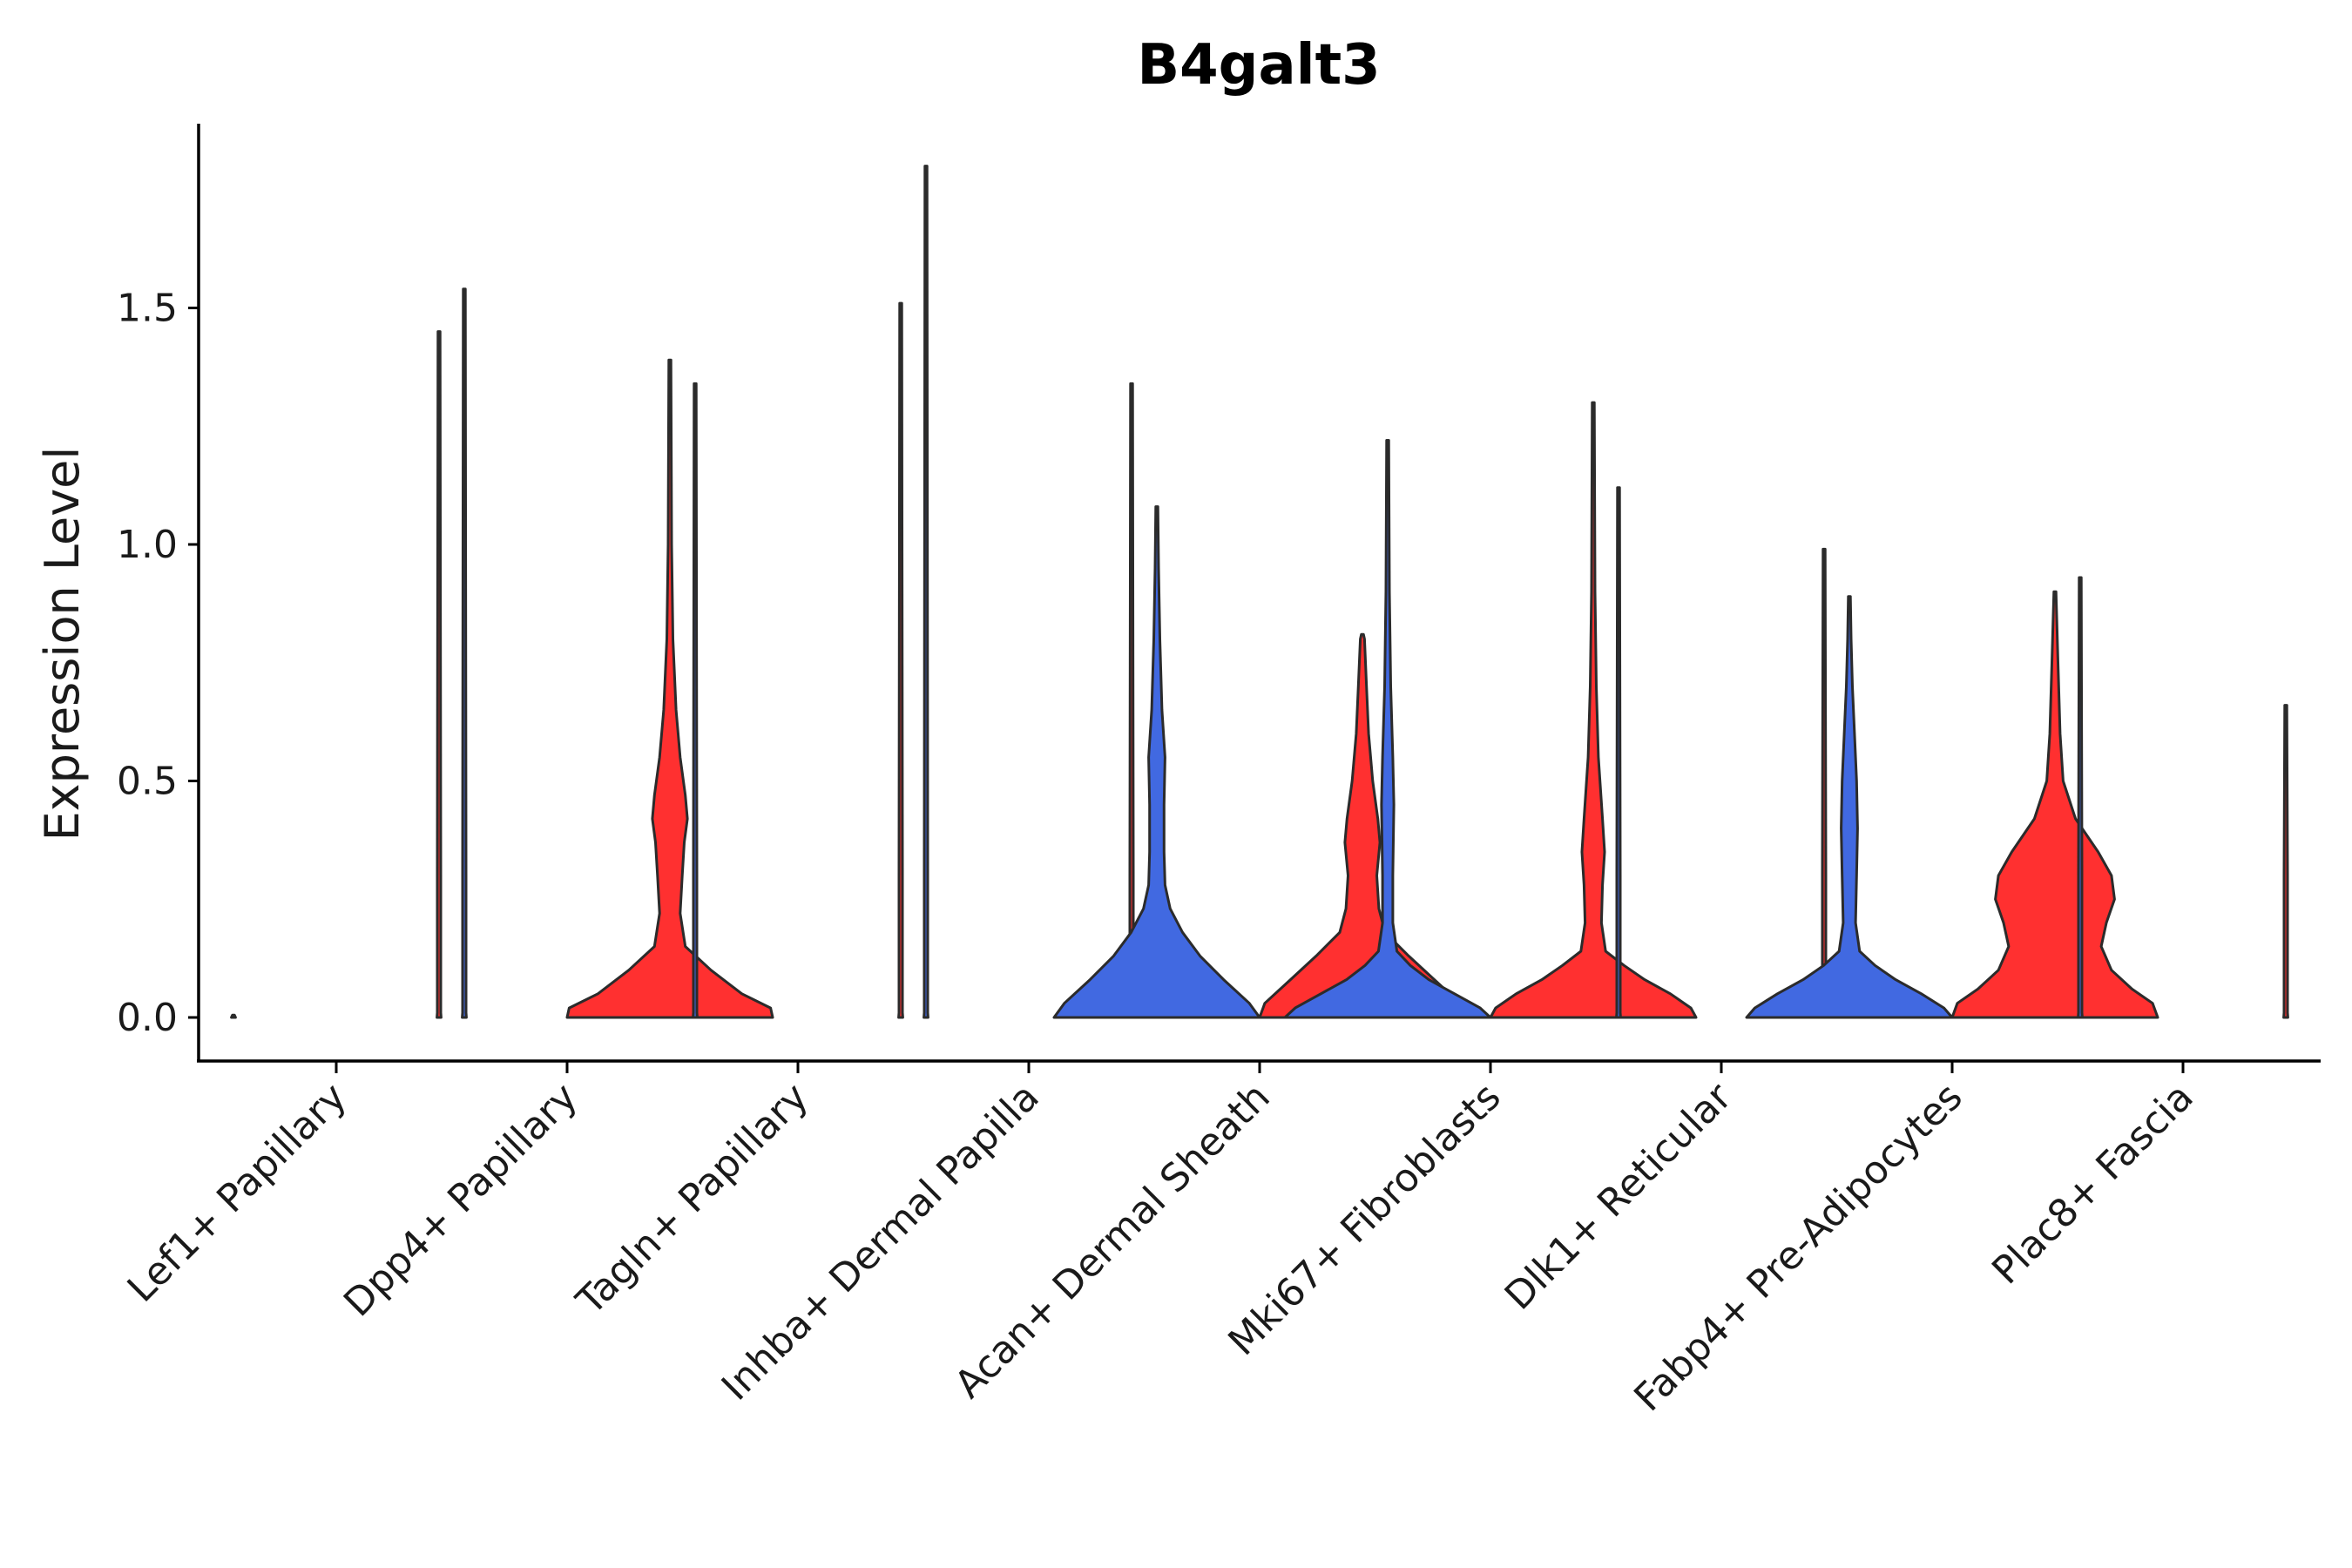 This screenshot has height=1568, width=2352. What do you see at coordinates (2285, 861) in the screenshot?
I see `violin-plac8-pos-fascia-right` at bounding box center [2285, 861].